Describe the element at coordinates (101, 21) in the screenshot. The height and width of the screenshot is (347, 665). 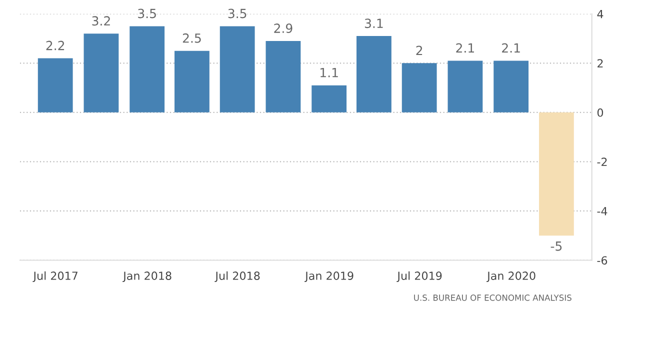
I see `data-label: 3.2` at that location.